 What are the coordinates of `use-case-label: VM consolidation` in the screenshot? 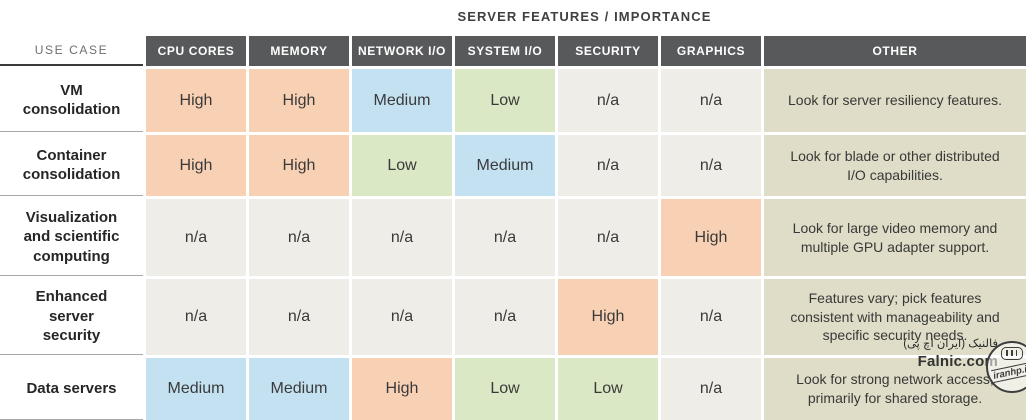 It's located at (71, 100).